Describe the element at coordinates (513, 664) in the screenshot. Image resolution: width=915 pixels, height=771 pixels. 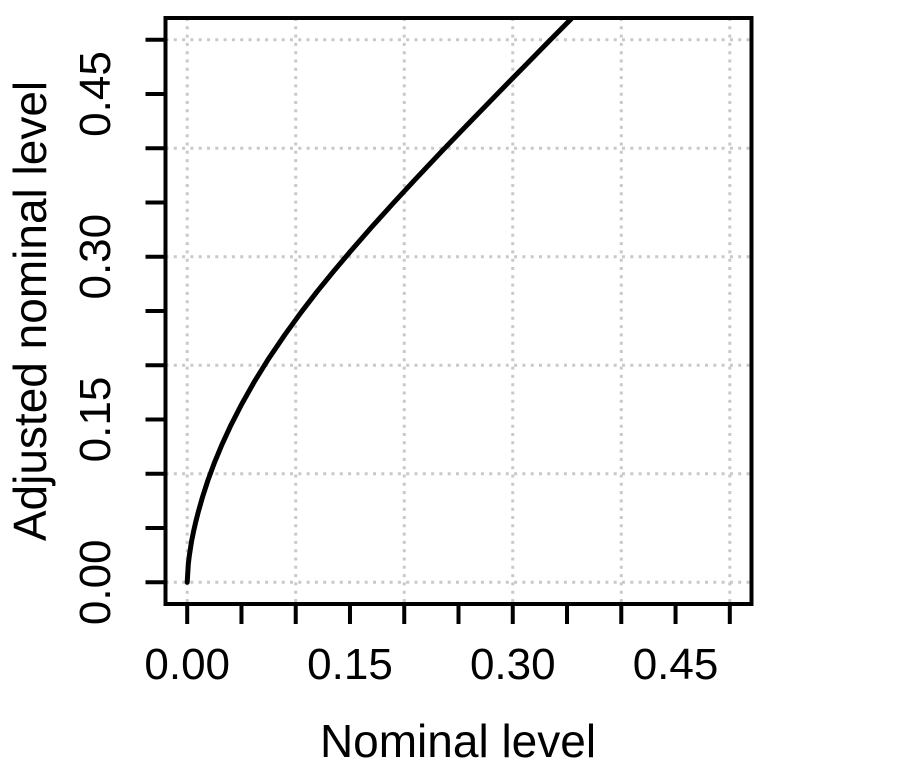
I see `x-tick-label: 0.30` at that location.